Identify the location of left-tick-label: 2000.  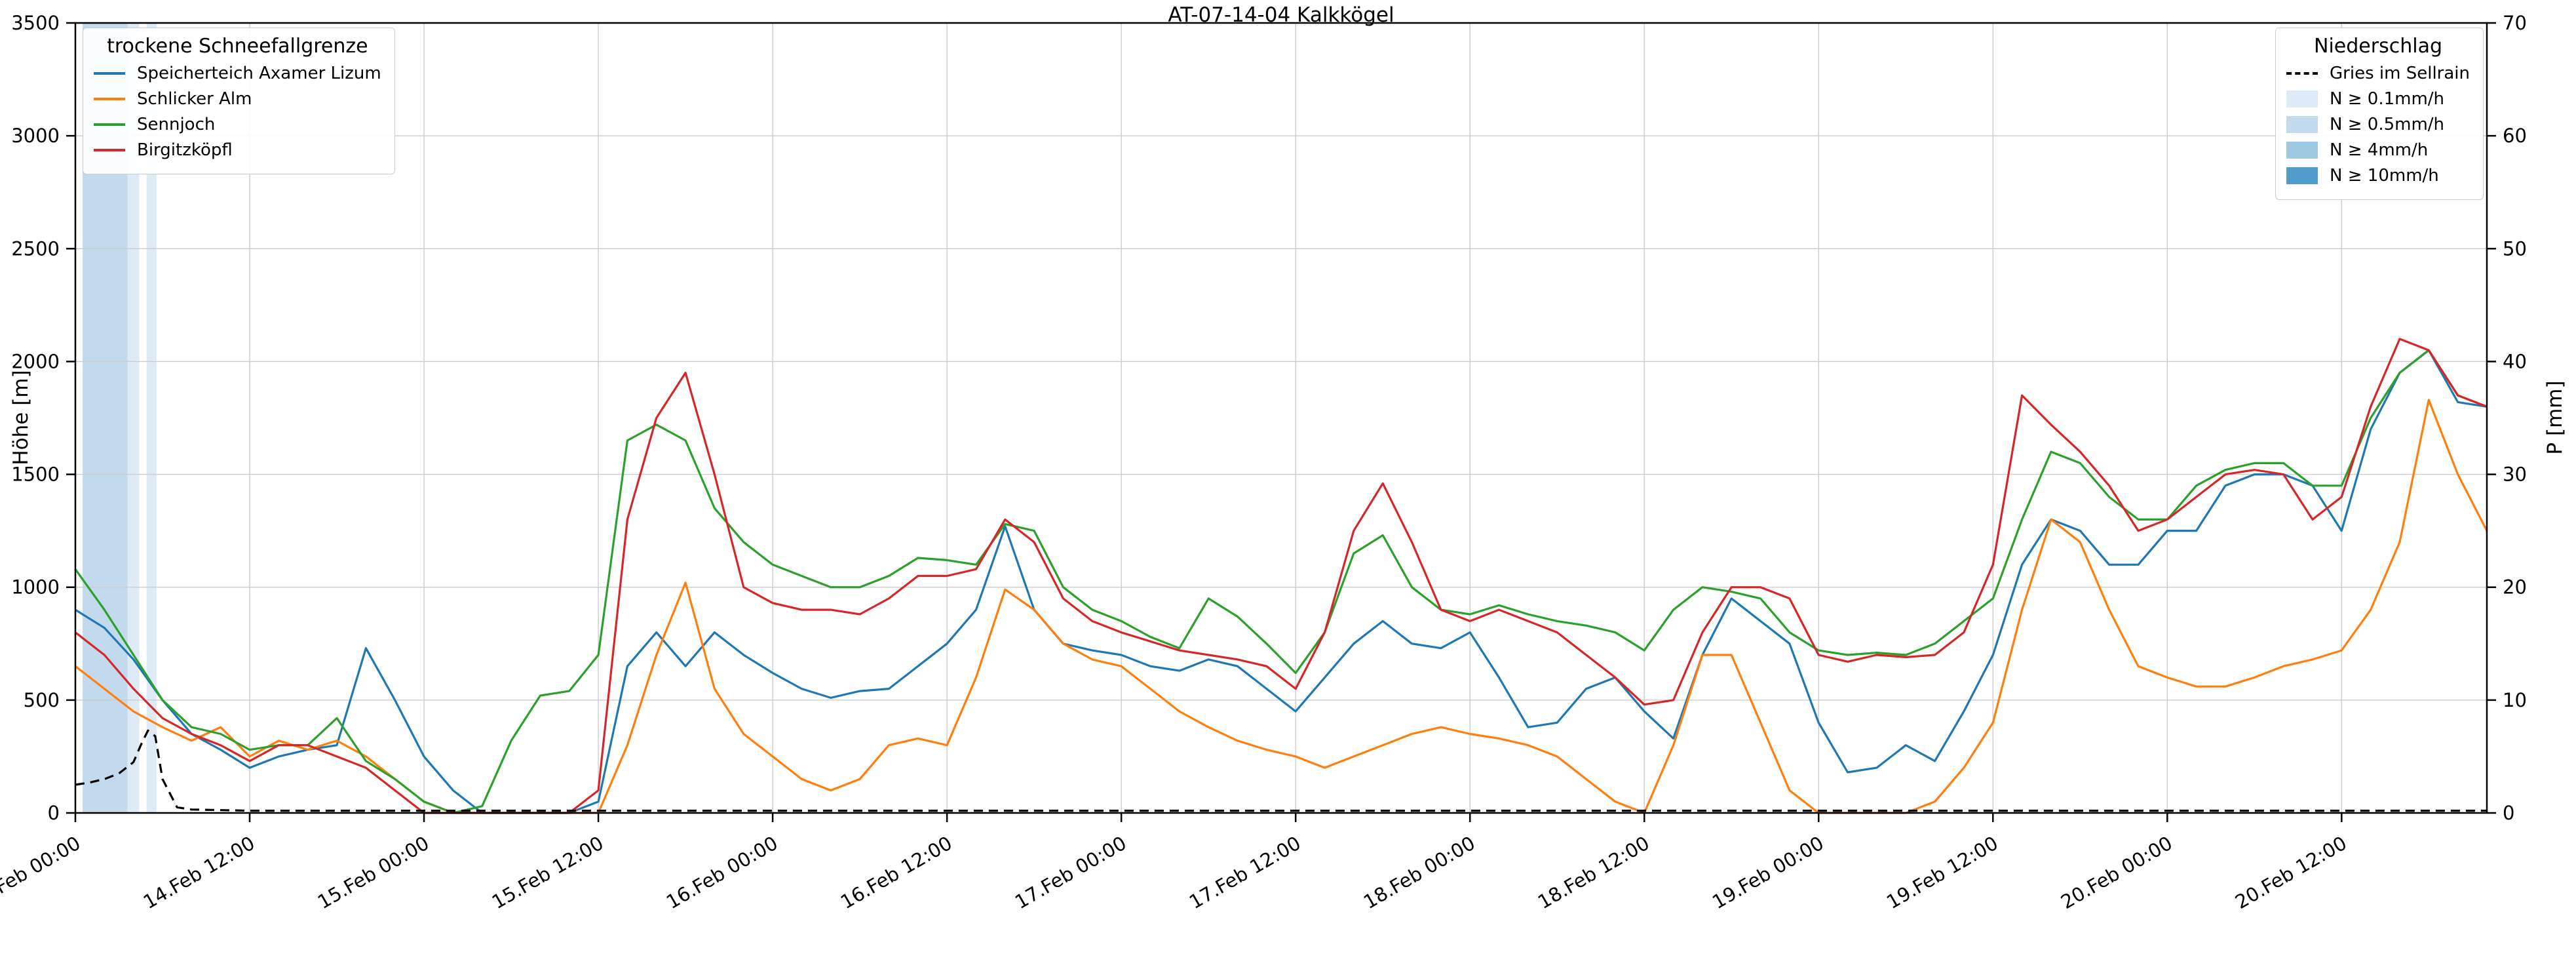
(35, 361).